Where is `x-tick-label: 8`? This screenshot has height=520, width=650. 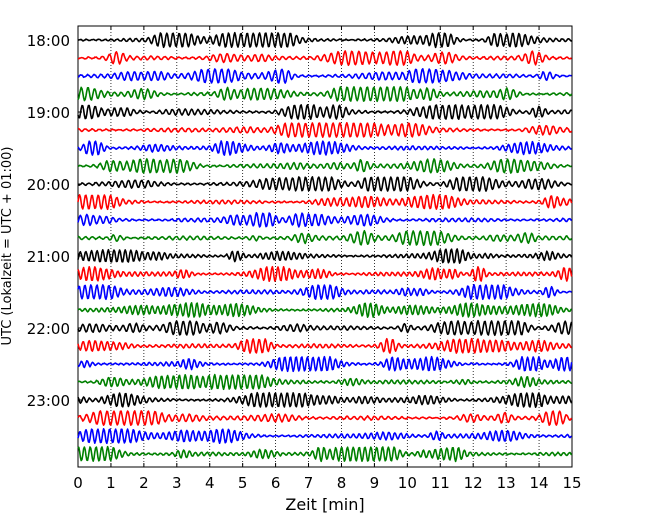 x-tick-label: 8 is located at coordinates (342, 483).